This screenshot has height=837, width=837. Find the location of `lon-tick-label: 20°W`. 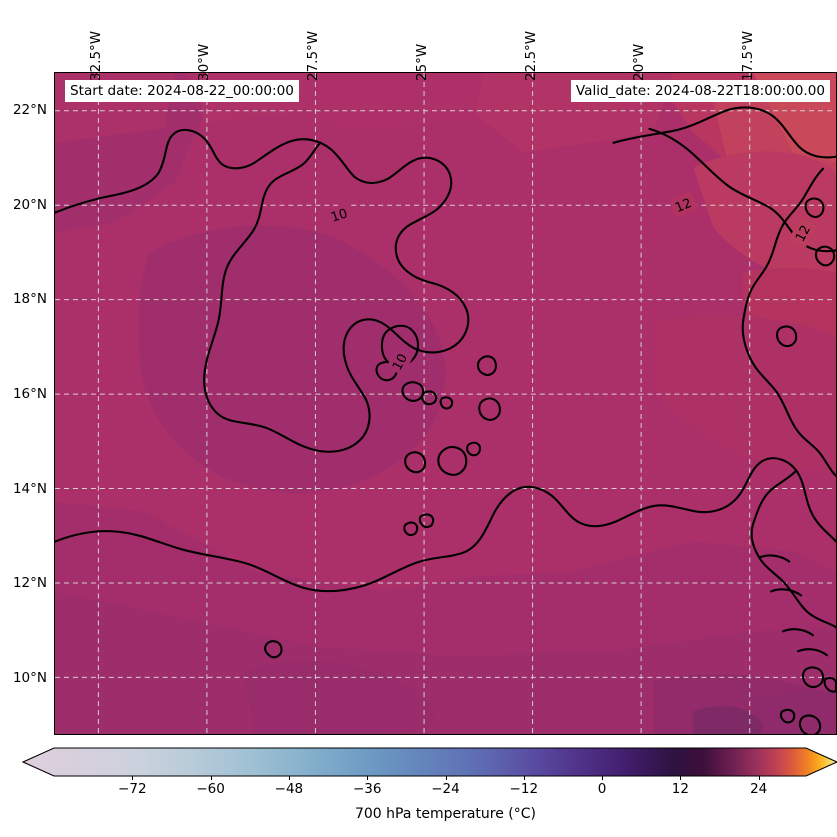

lon-tick-label: 20°W is located at coordinates (639, 62).